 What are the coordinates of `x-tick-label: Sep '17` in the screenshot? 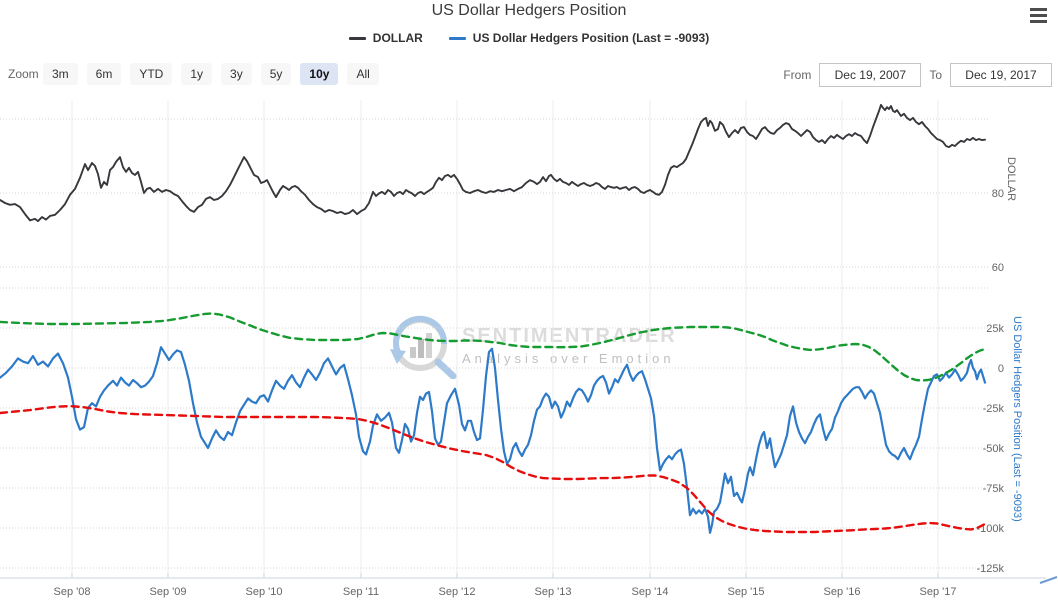 It's located at (938, 592).